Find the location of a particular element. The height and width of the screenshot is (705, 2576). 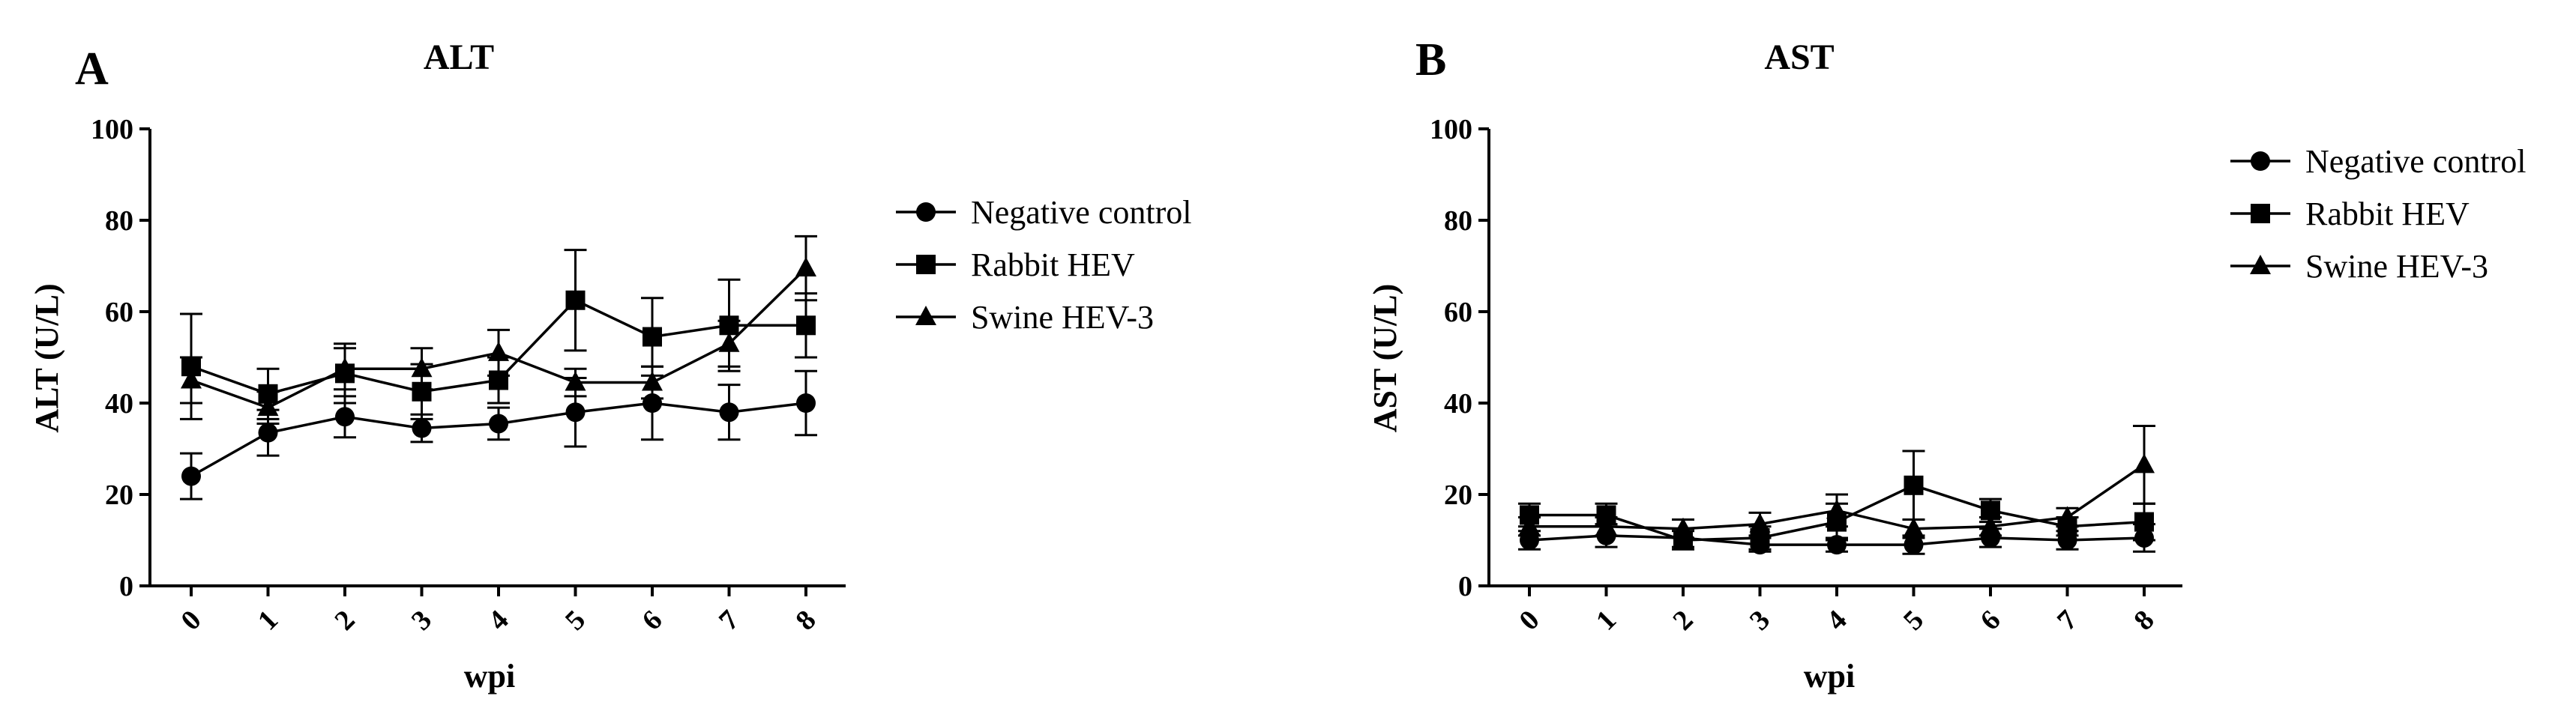

panel-a-x-tick-label: 0 is located at coordinates (191, 620).